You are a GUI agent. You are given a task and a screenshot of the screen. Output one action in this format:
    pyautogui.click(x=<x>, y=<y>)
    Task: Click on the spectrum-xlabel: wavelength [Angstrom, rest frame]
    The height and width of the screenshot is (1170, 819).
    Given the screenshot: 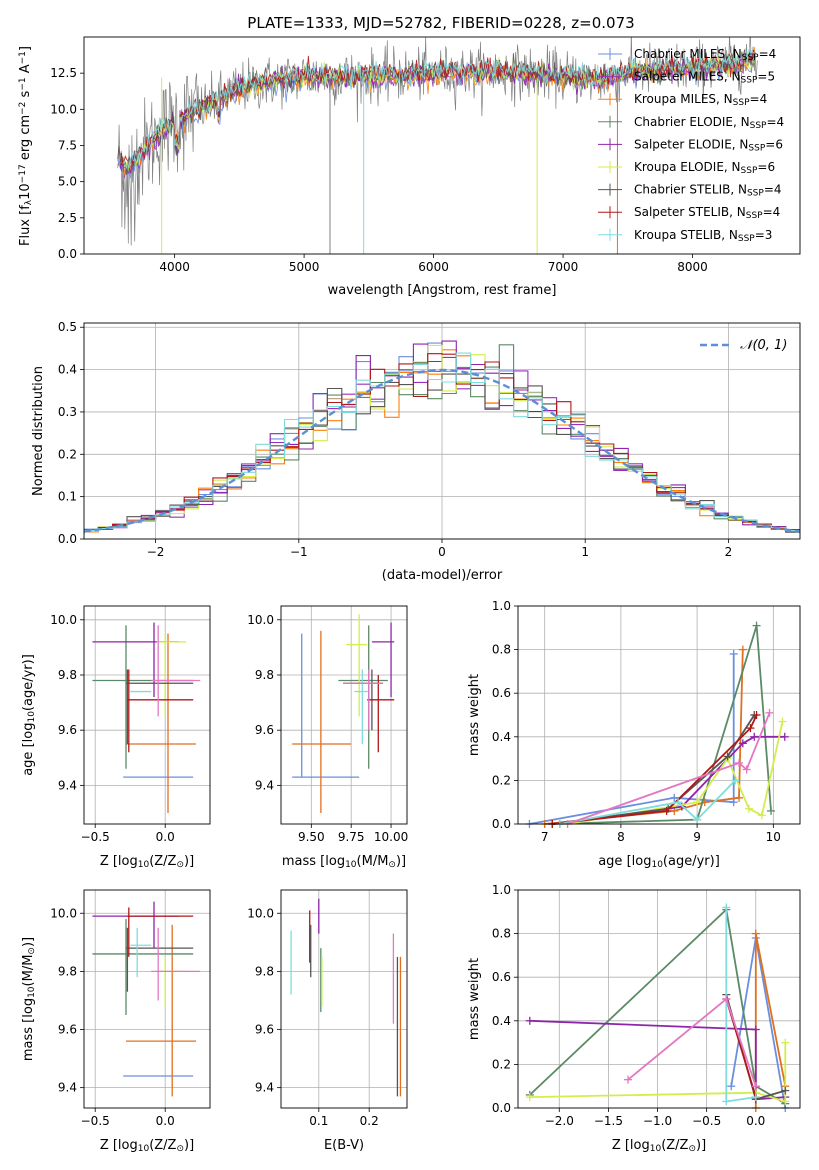 What is the action you would take?
    pyautogui.click(x=442, y=290)
    